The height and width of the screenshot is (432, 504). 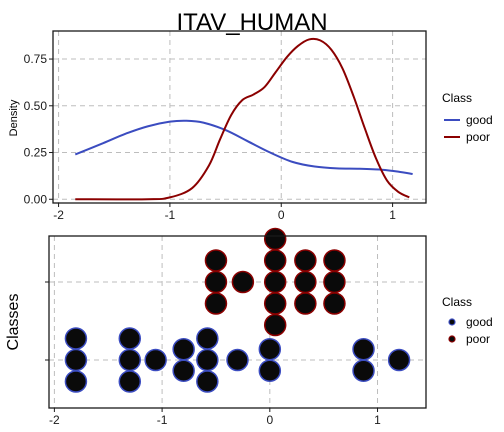 I want to click on density-y-tick-label: 0.75, so click(x=36, y=59).